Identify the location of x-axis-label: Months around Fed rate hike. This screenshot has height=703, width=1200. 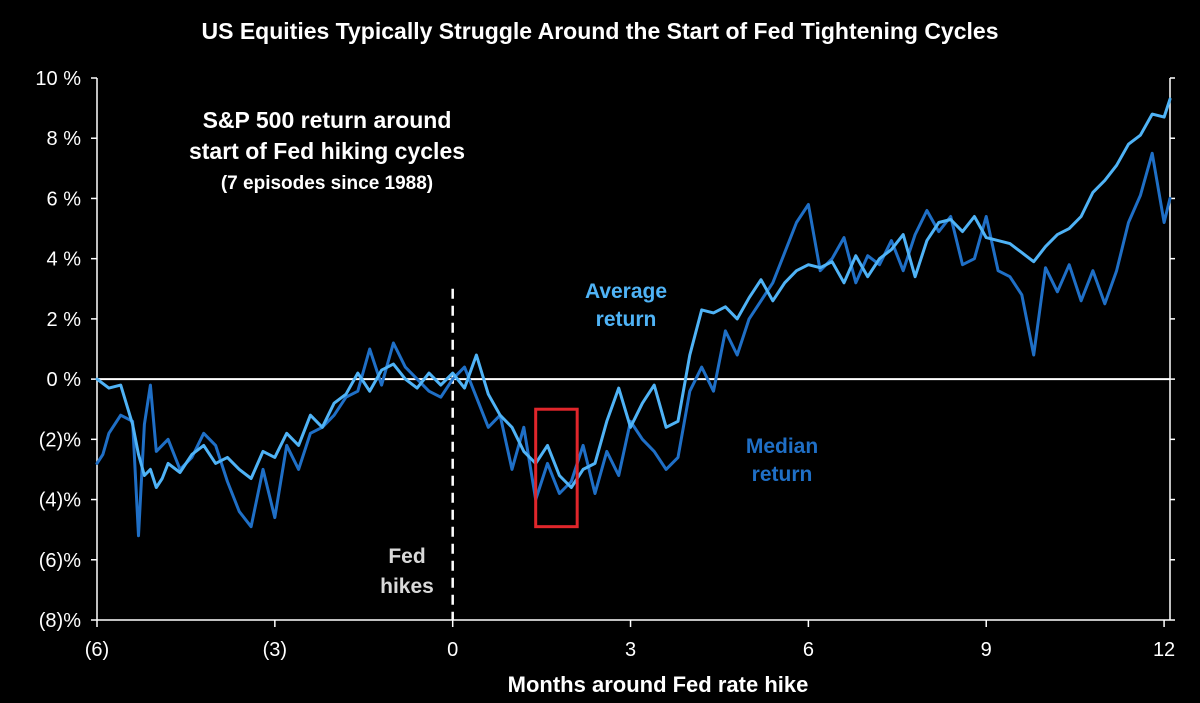
(658, 684).